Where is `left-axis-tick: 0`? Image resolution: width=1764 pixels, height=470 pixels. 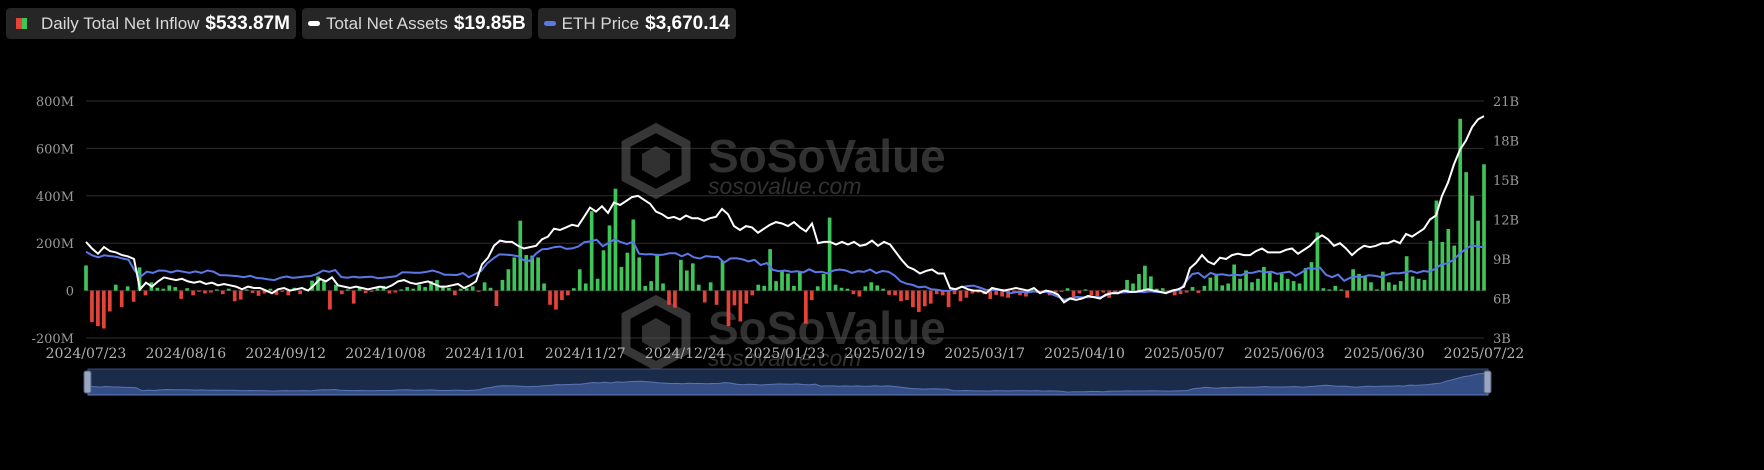 left-axis-tick: 0 is located at coordinates (70, 292).